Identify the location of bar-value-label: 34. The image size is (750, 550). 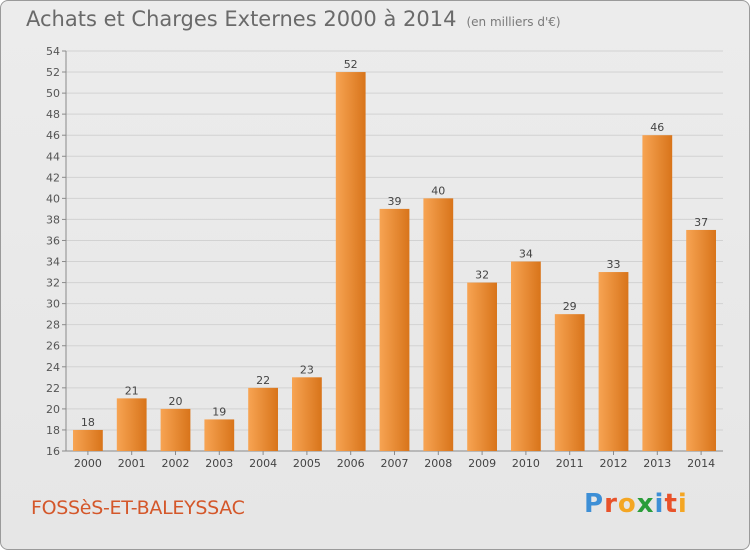
(526, 254).